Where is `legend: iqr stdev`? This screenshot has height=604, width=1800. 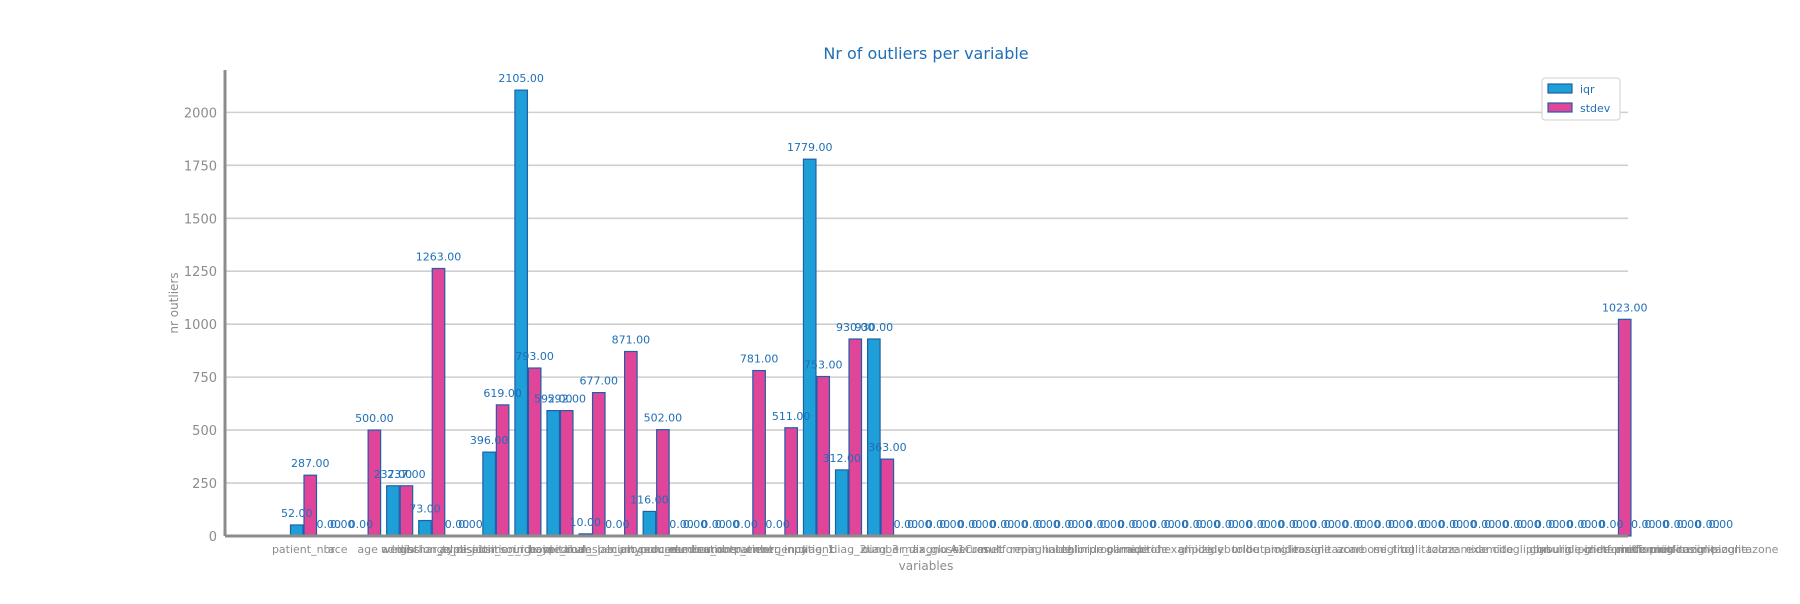
legend: iqr stdev is located at coordinates (1581, 99).